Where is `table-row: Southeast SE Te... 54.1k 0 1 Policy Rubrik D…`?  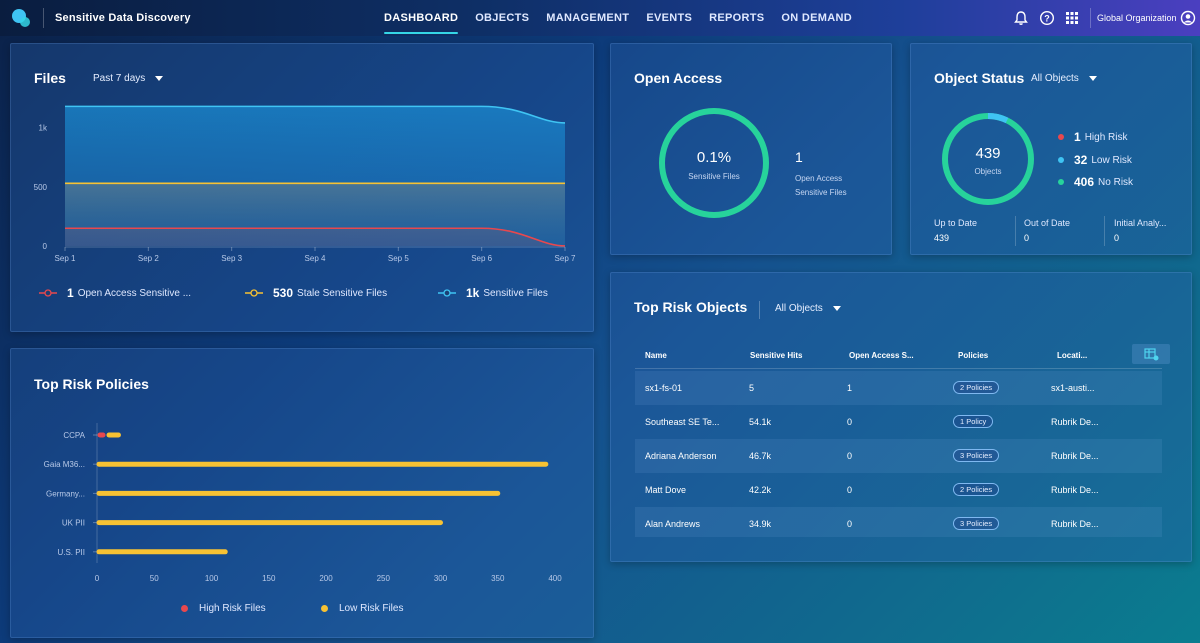 table-row: Southeast SE Te... 54.1k 0 1 Policy Rubrik D… is located at coordinates (898, 422).